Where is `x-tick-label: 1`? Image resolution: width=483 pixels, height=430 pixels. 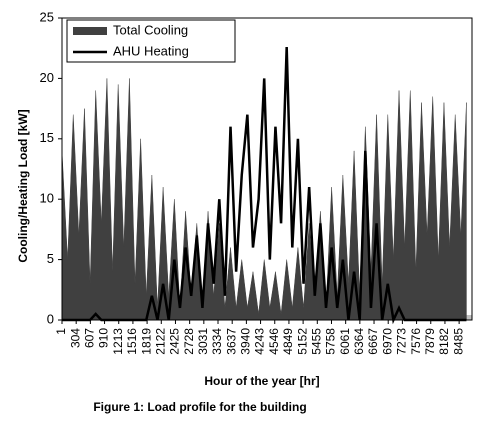 x-tick-label: 1 is located at coordinates (61, 331).